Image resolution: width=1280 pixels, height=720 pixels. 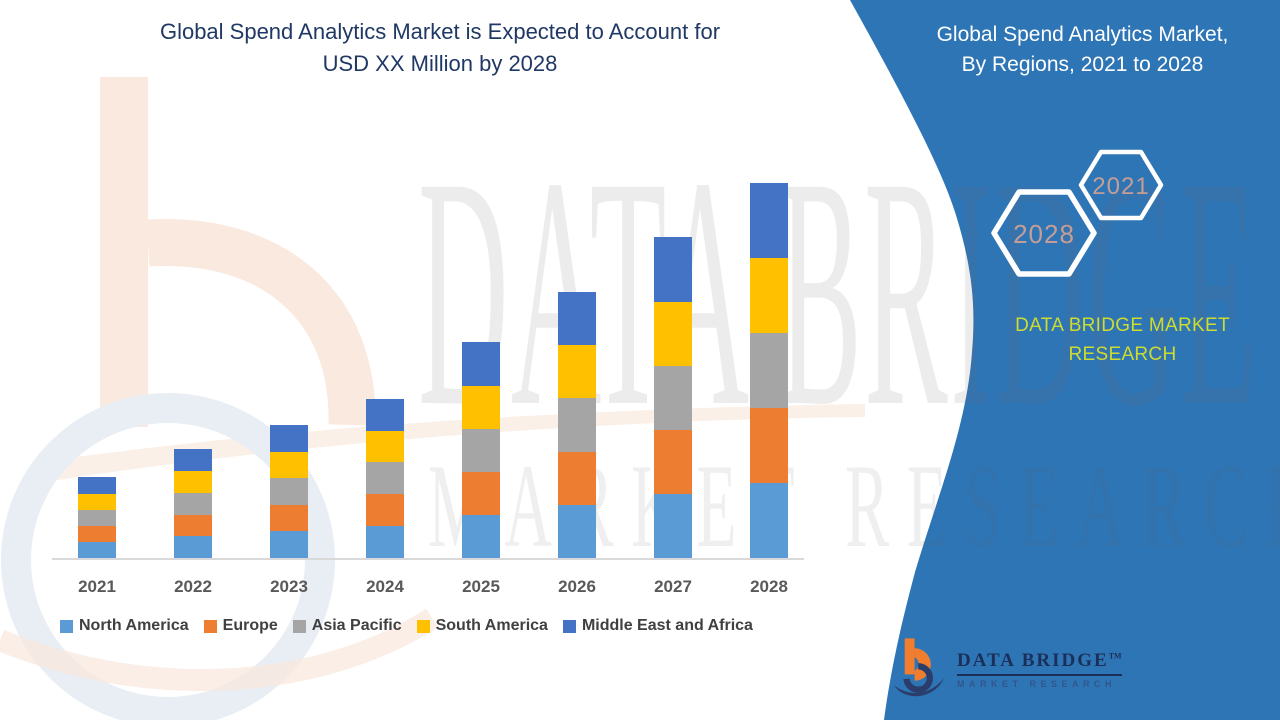 What do you see at coordinates (97, 586) in the screenshot?
I see `x-axis-label-2021: 2021` at bounding box center [97, 586].